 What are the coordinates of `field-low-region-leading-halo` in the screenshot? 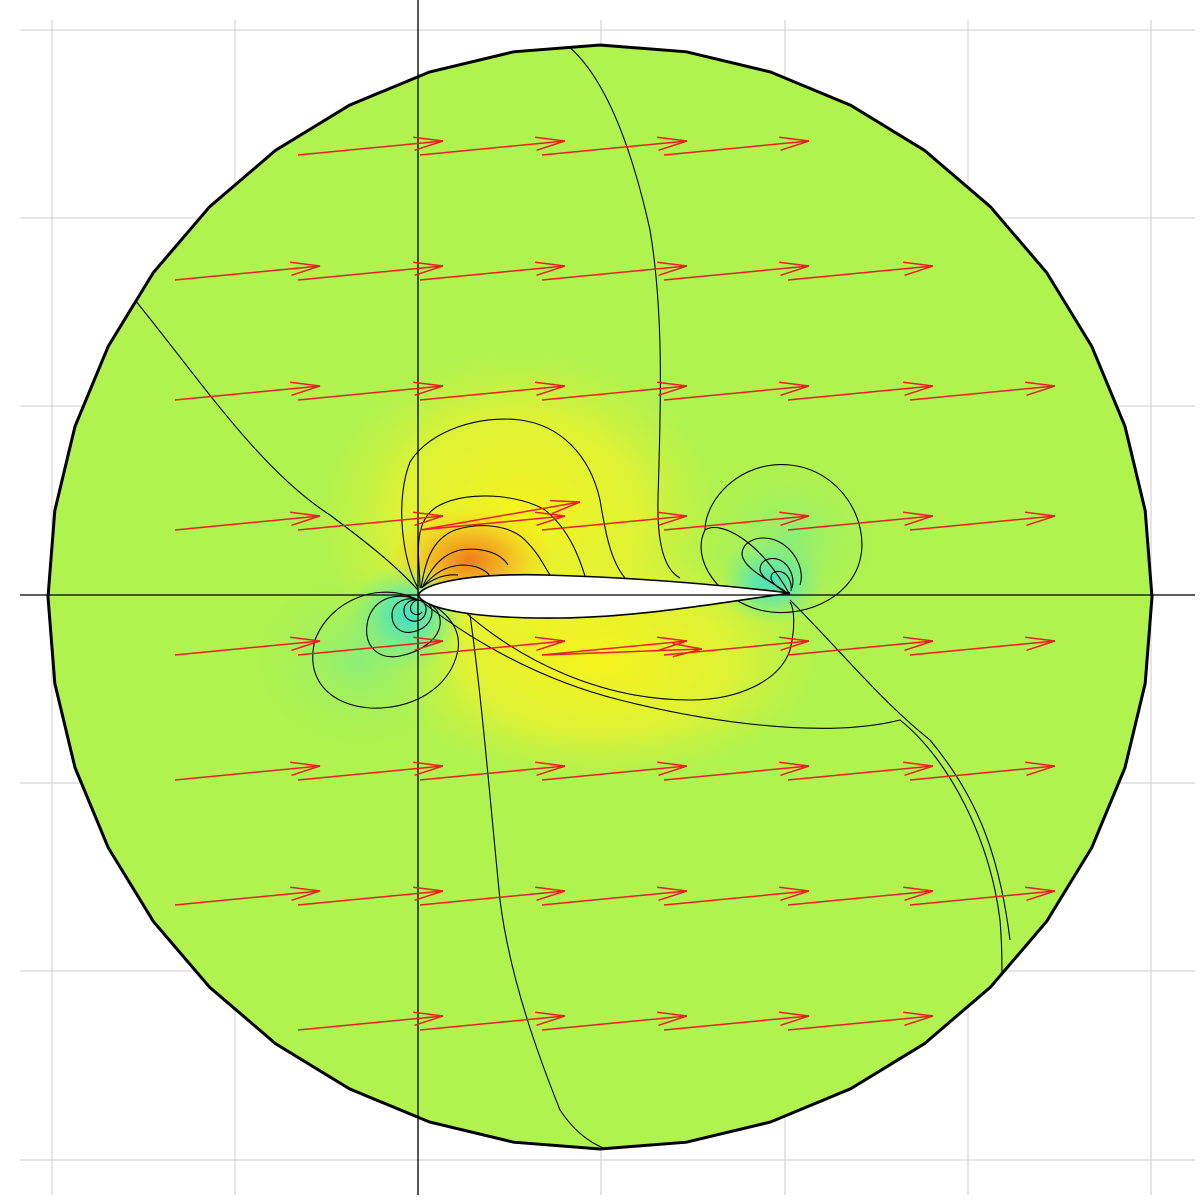 It's located at (360, 660).